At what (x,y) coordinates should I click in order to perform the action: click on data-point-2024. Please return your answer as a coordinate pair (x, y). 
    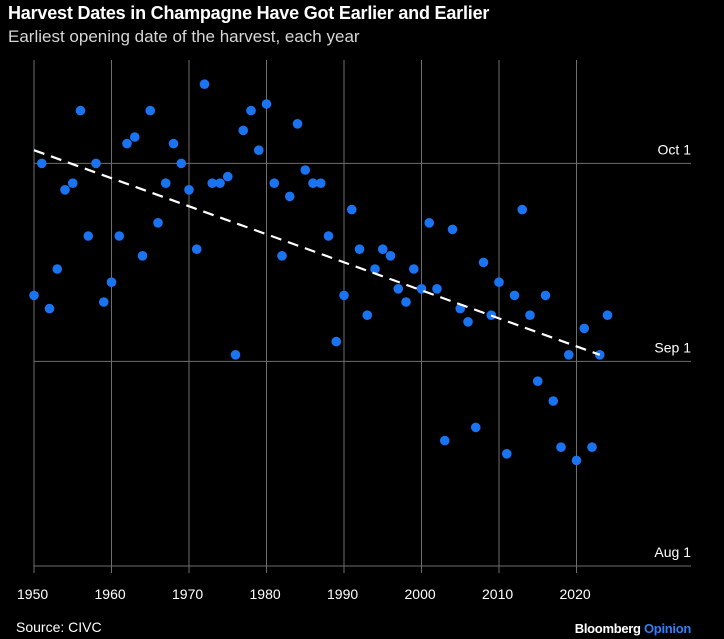
    Looking at the image, I should click on (607, 315).